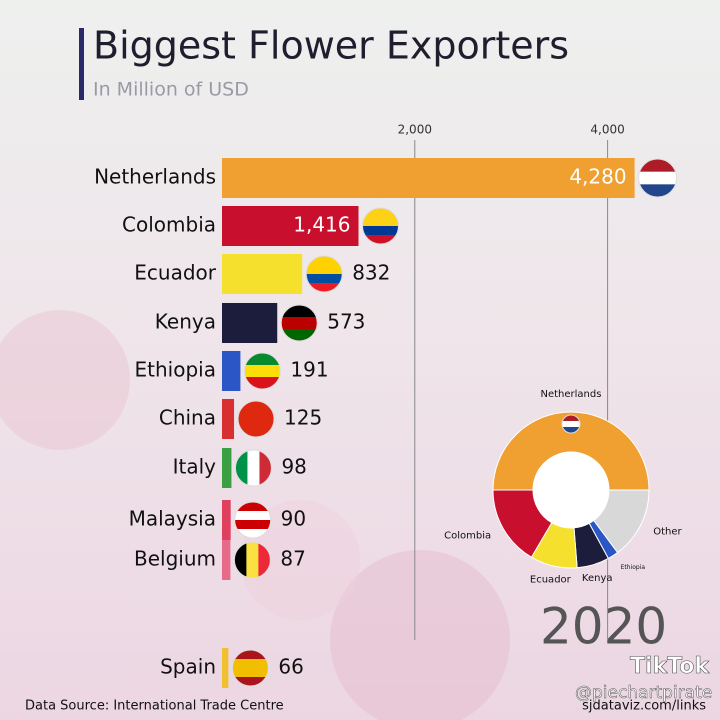 The height and width of the screenshot is (720, 720). I want to click on watermark-brand: TikTok, so click(670, 666).